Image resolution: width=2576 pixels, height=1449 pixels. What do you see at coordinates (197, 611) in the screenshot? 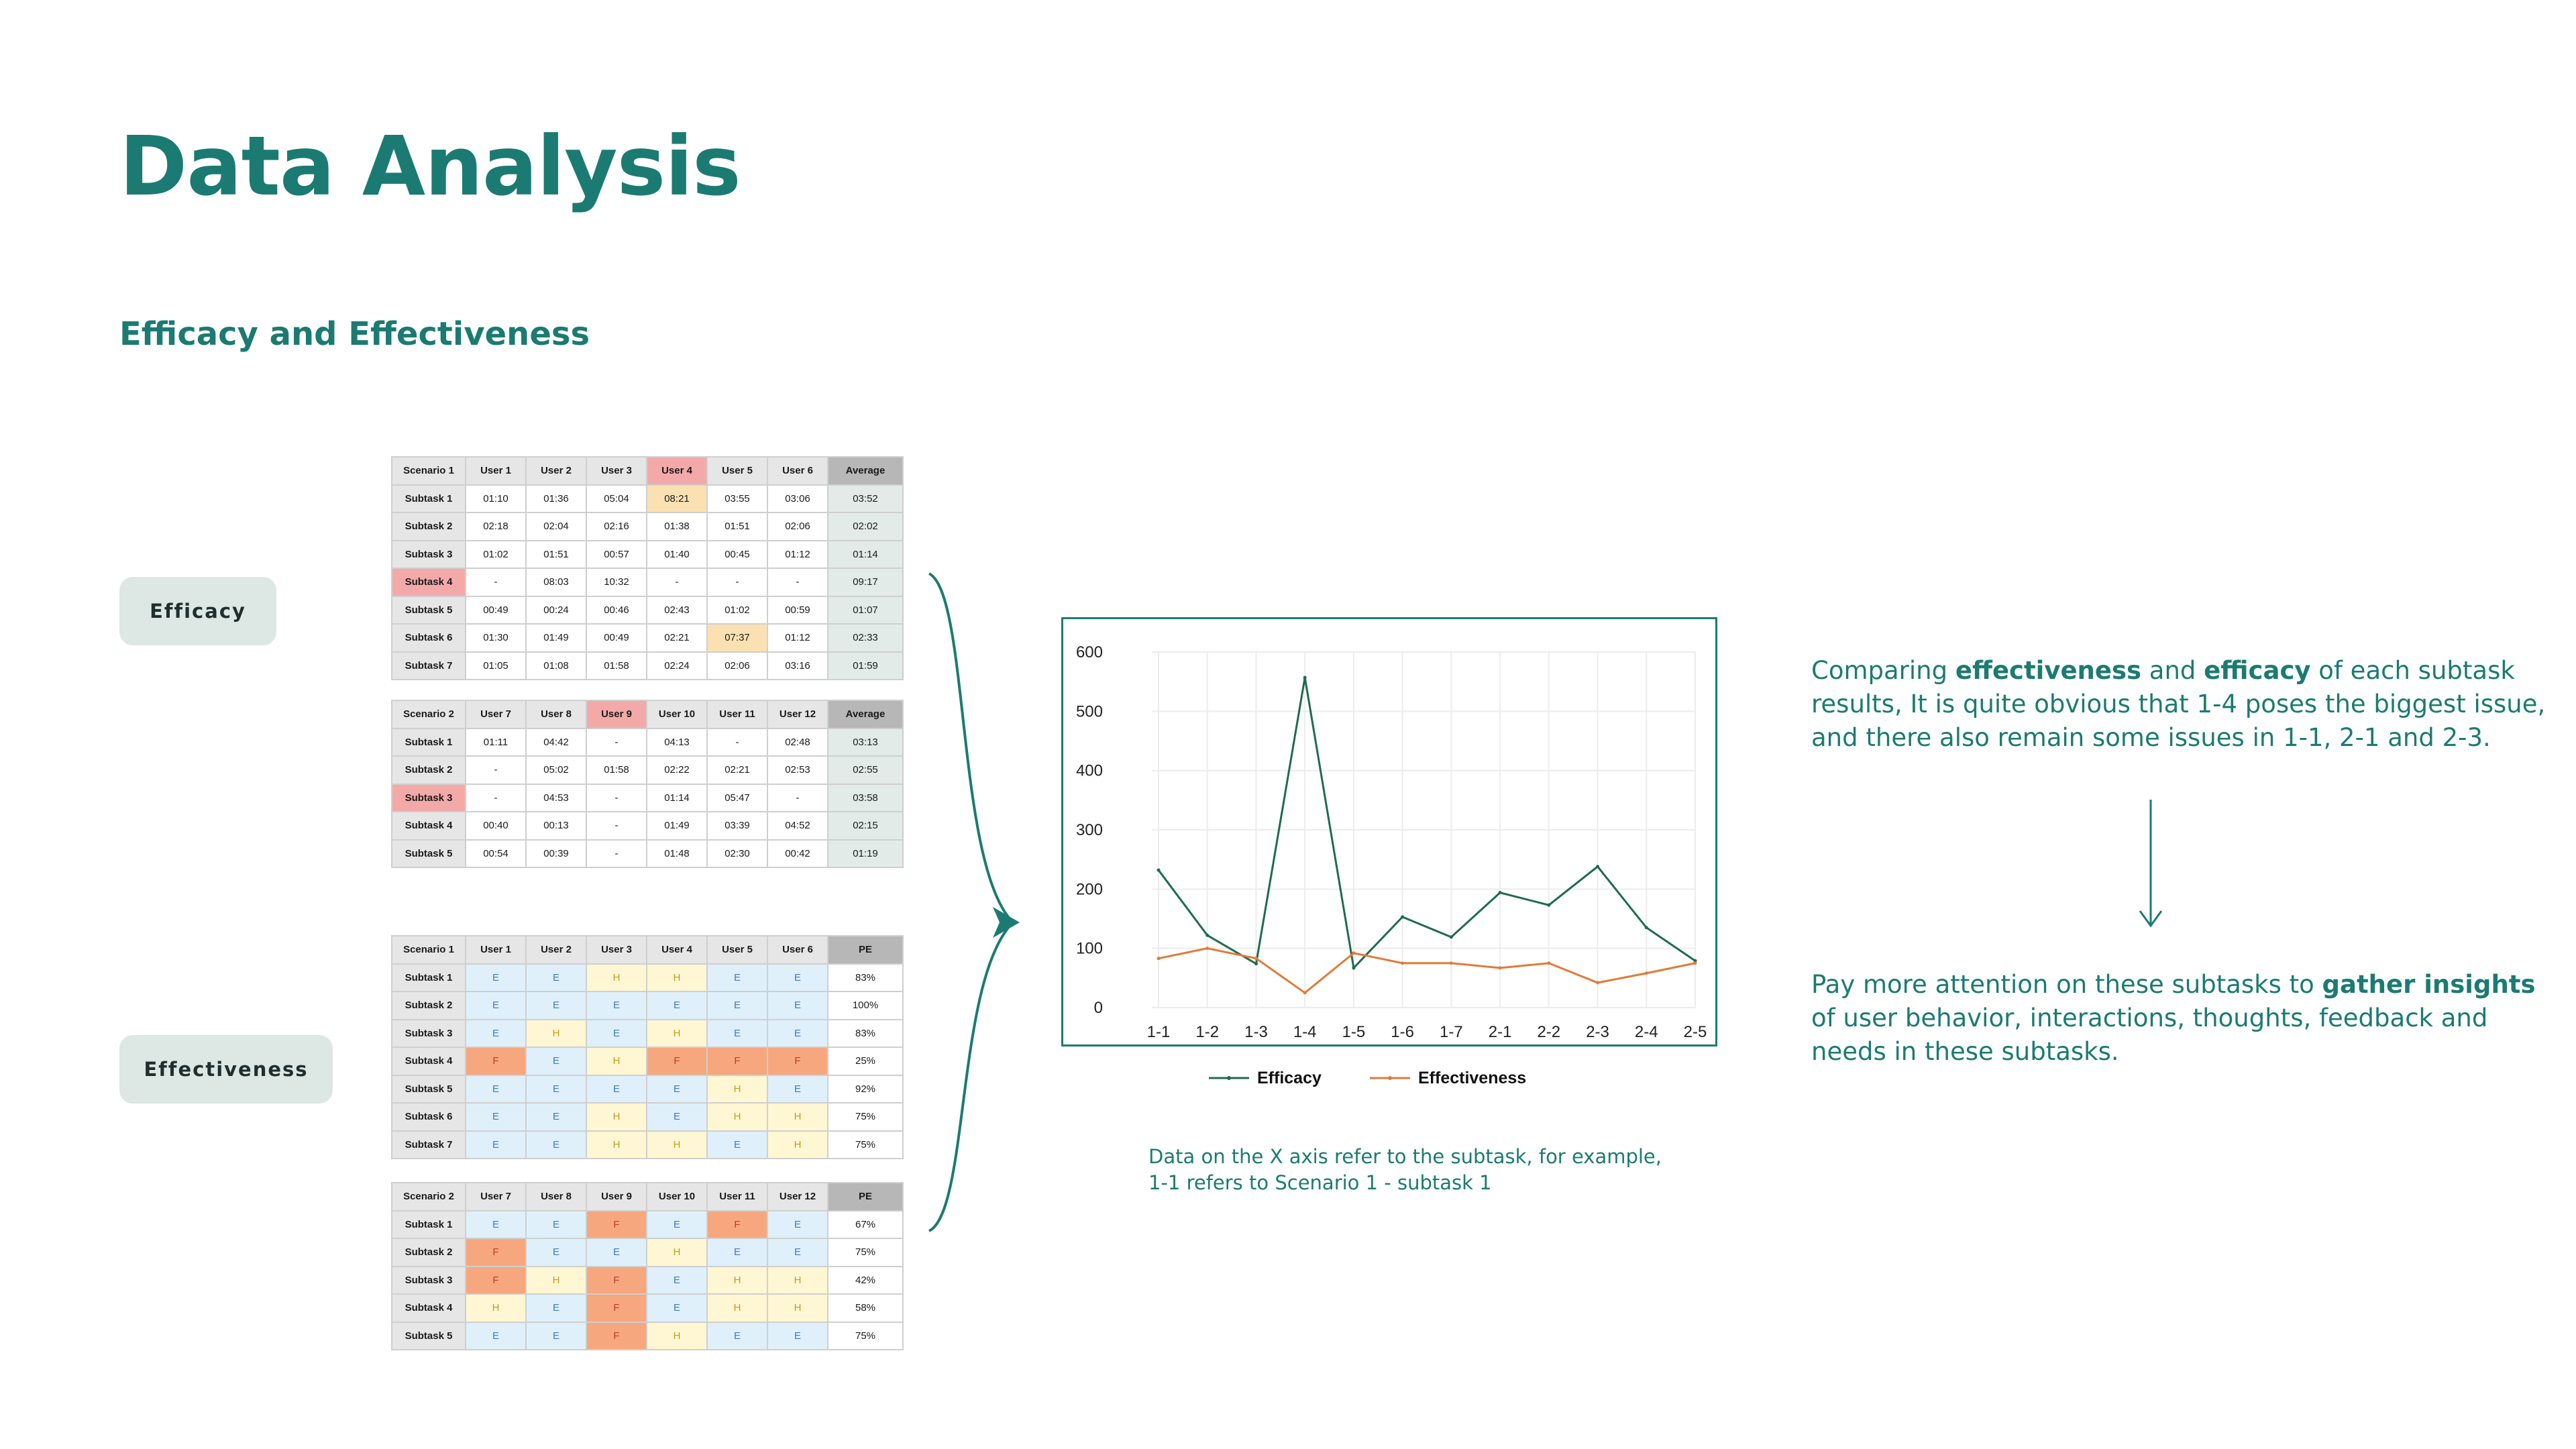
I see `efficacy-label: Efficacy` at bounding box center [197, 611].